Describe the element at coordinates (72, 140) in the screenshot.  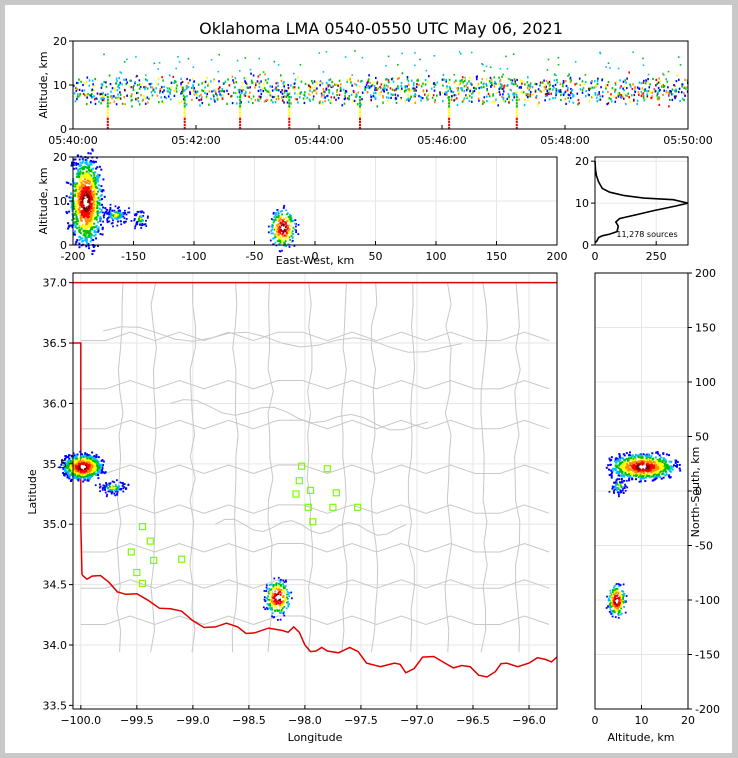
I see `altitude-time-x-tick-label: 05:40:00` at that location.